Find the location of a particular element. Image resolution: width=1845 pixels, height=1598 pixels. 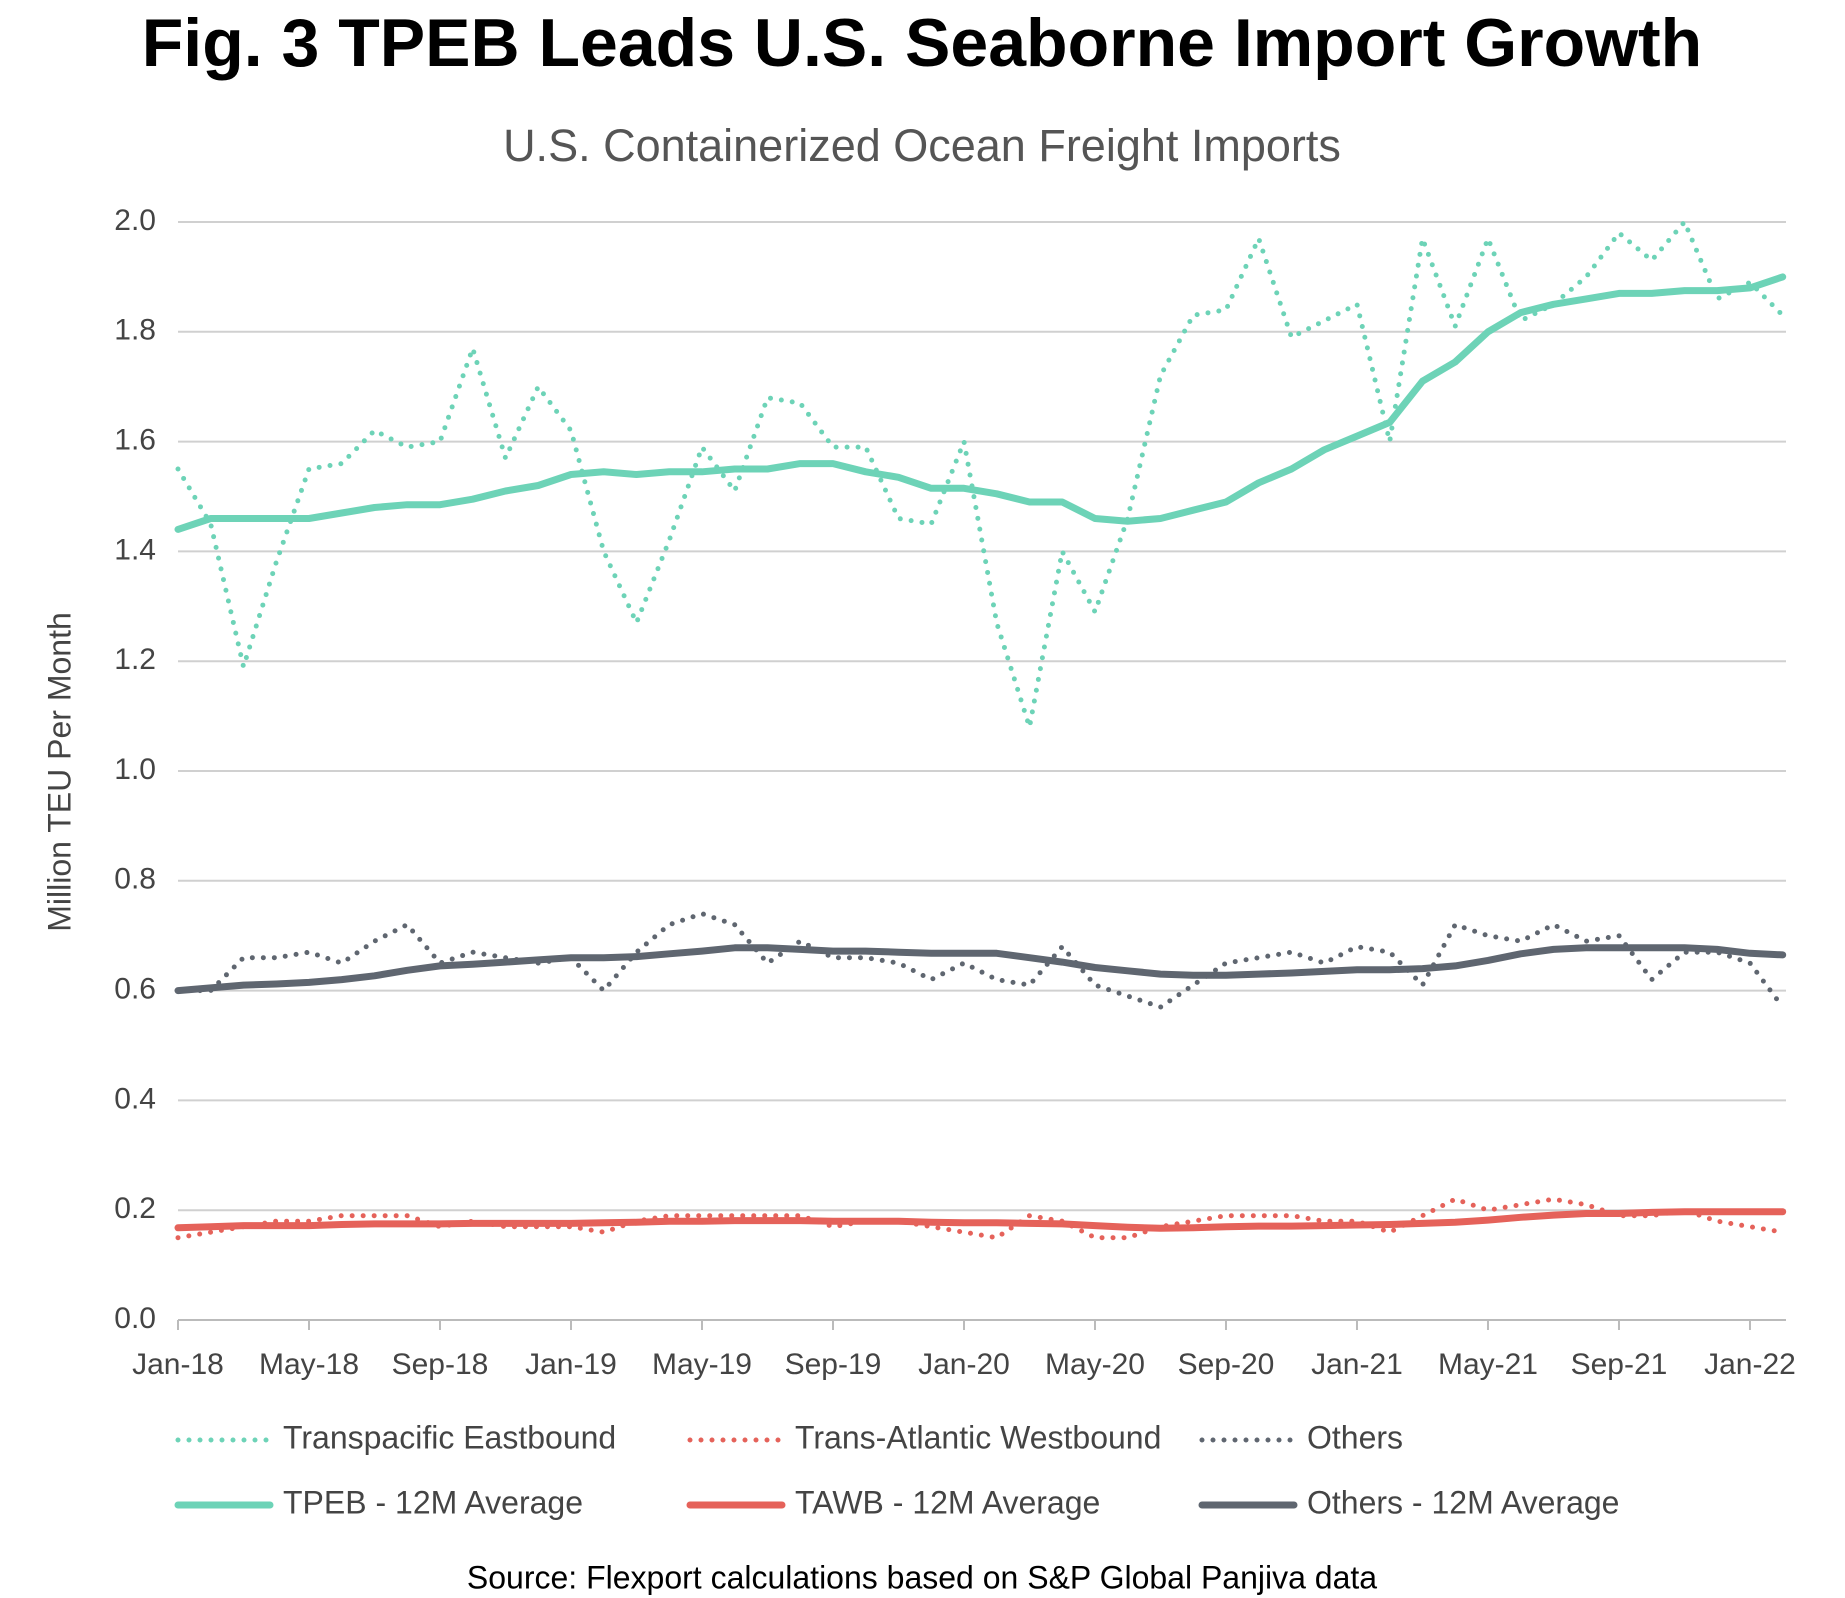

y-tick-label: 1.6 is located at coordinates (135, 440).